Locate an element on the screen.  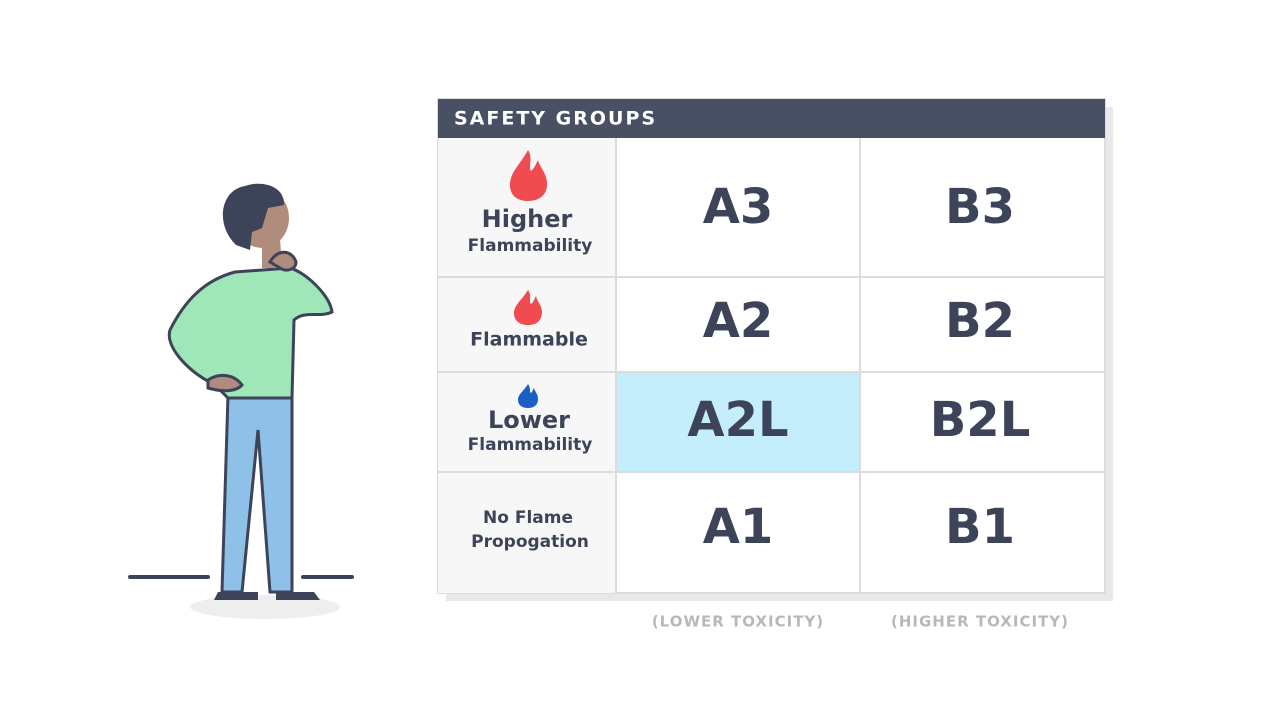
column-label: (LOWER TOXICITY) is located at coordinates (738, 622).